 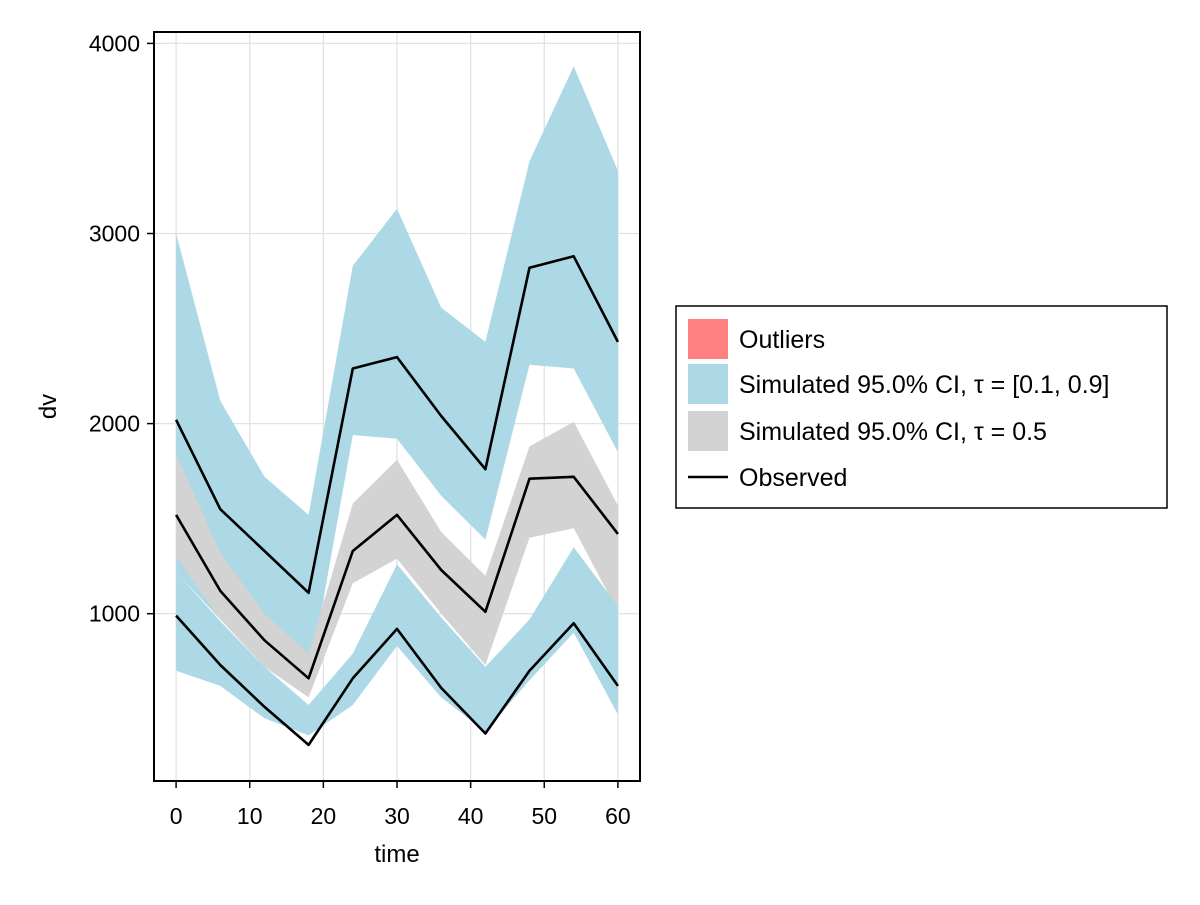 I want to click on x-tick-label: 20, so click(x=324, y=816).